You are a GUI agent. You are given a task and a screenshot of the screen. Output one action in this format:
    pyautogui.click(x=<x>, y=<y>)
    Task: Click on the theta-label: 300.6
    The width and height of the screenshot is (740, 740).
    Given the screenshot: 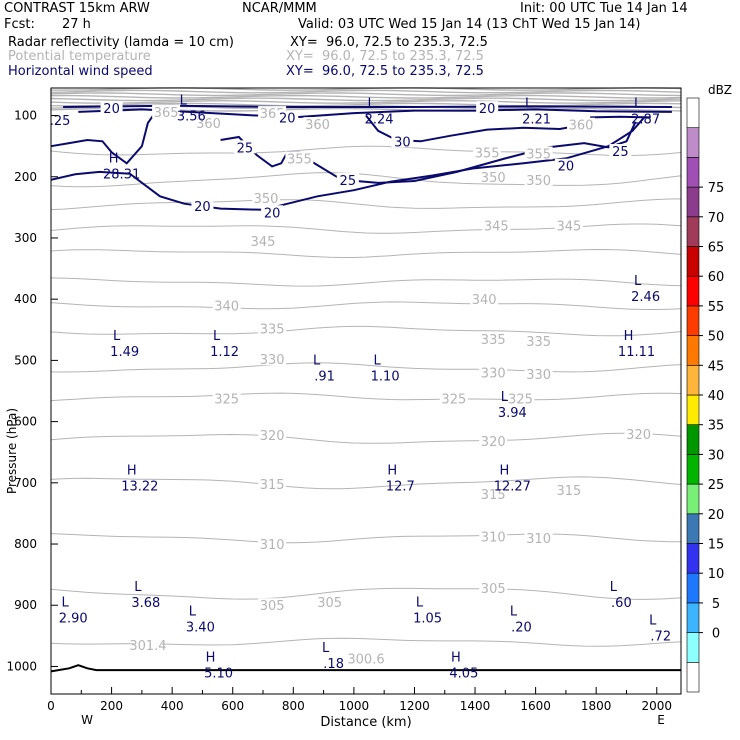 What is the action you would take?
    pyautogui.click(x=365, y=659)
    